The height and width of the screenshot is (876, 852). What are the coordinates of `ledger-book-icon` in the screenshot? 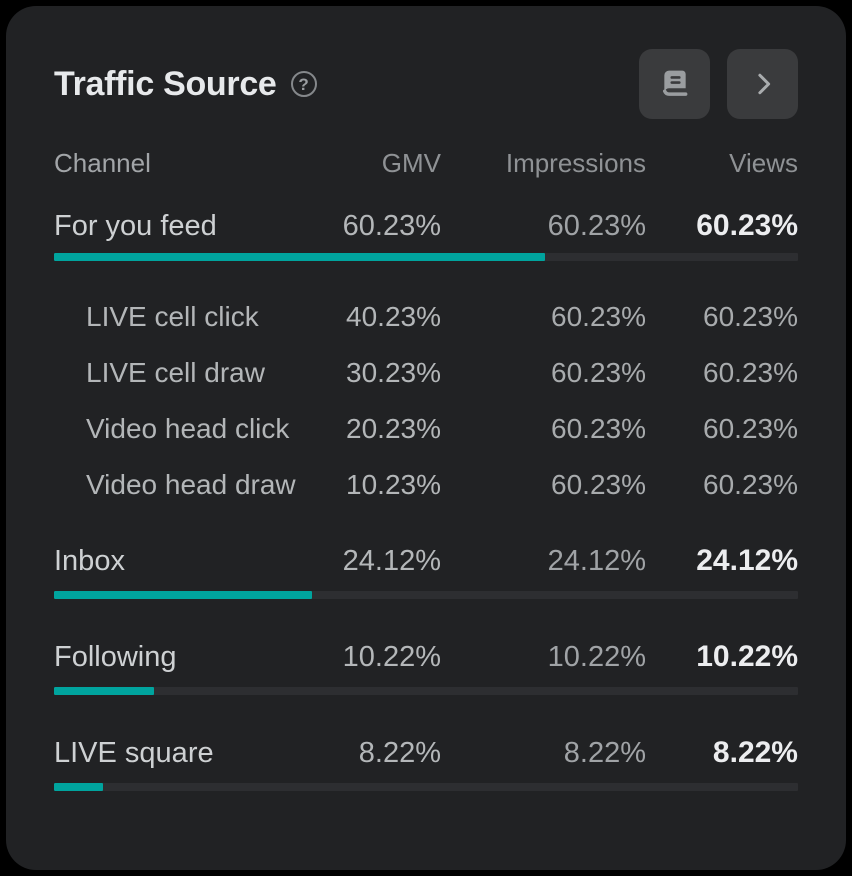 It's located at (675, 84).